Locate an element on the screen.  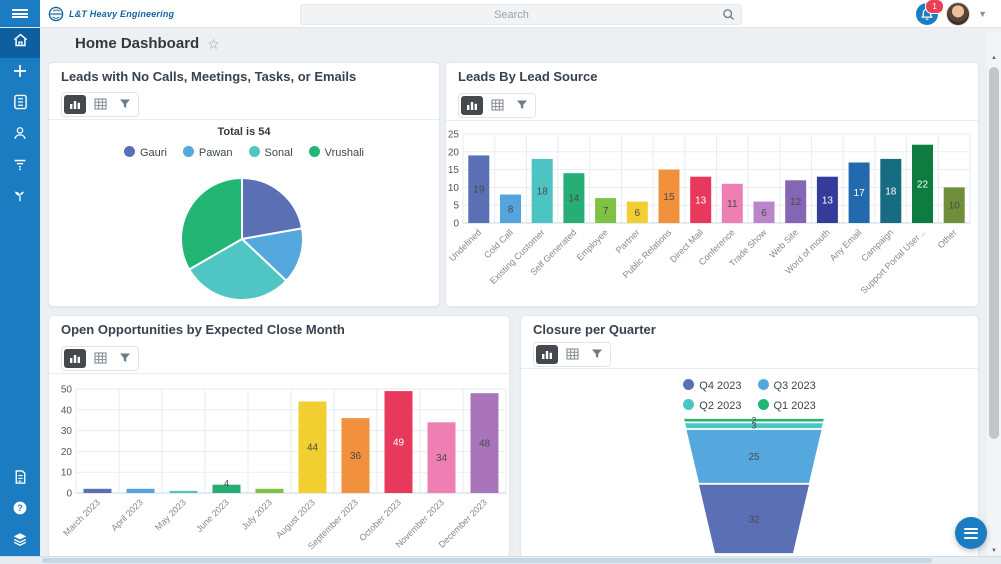
bar-Self Generated is located at coordinates (574, 198).